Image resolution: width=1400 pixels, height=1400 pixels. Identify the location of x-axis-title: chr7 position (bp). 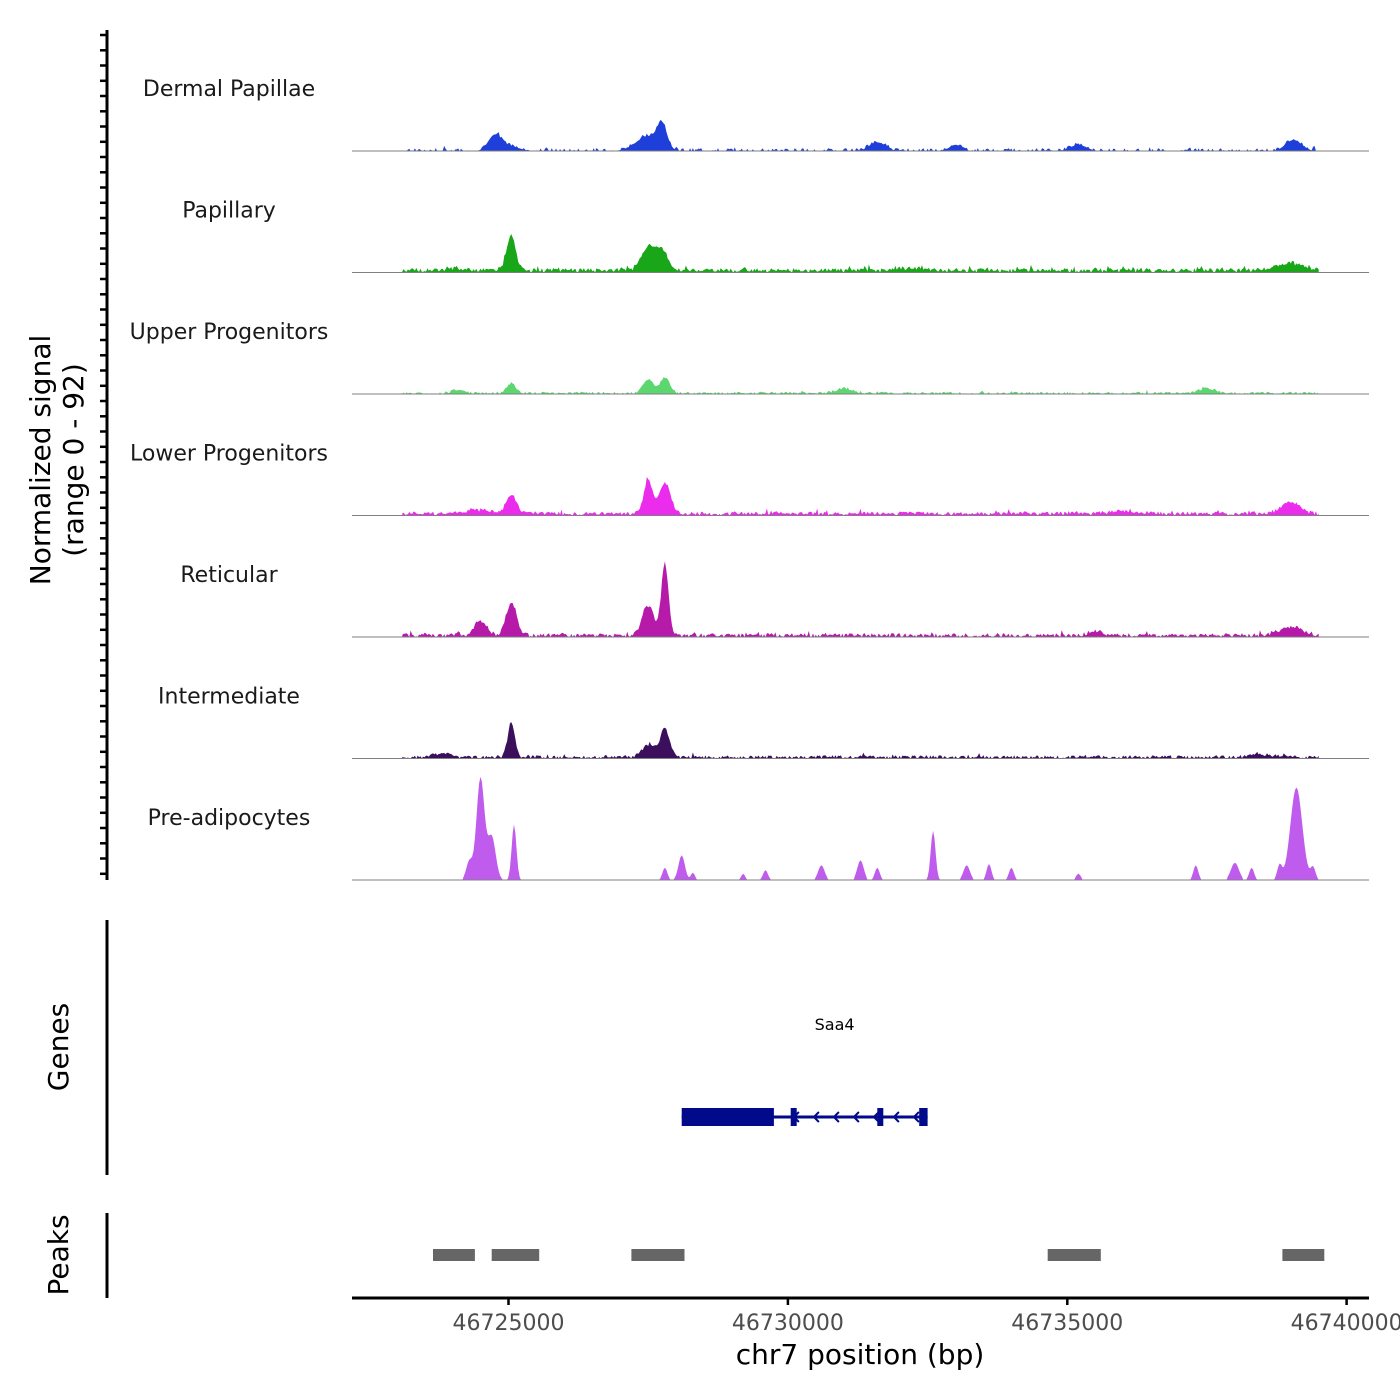
(860, 1354).